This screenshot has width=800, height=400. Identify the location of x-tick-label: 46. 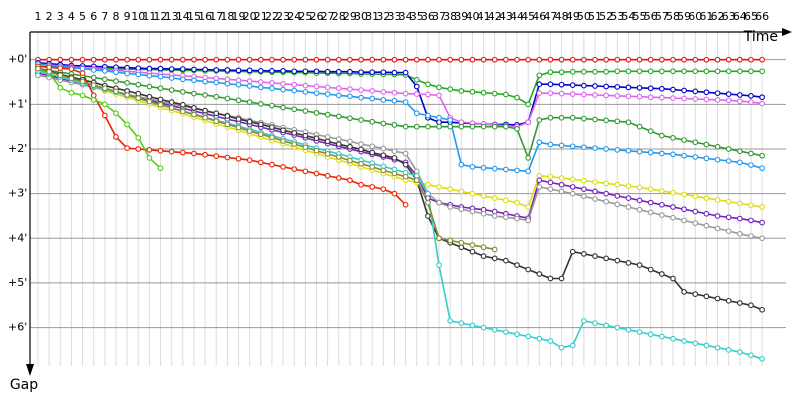
(539, 16).